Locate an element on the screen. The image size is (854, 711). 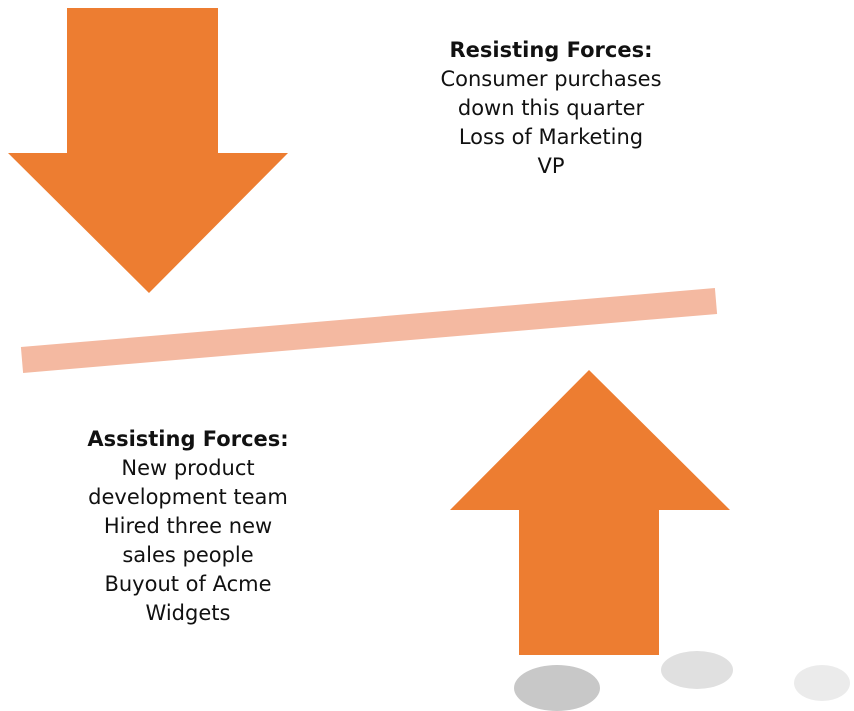
assisting-title: Assisting Forces: is located at coordinates (187, 439).